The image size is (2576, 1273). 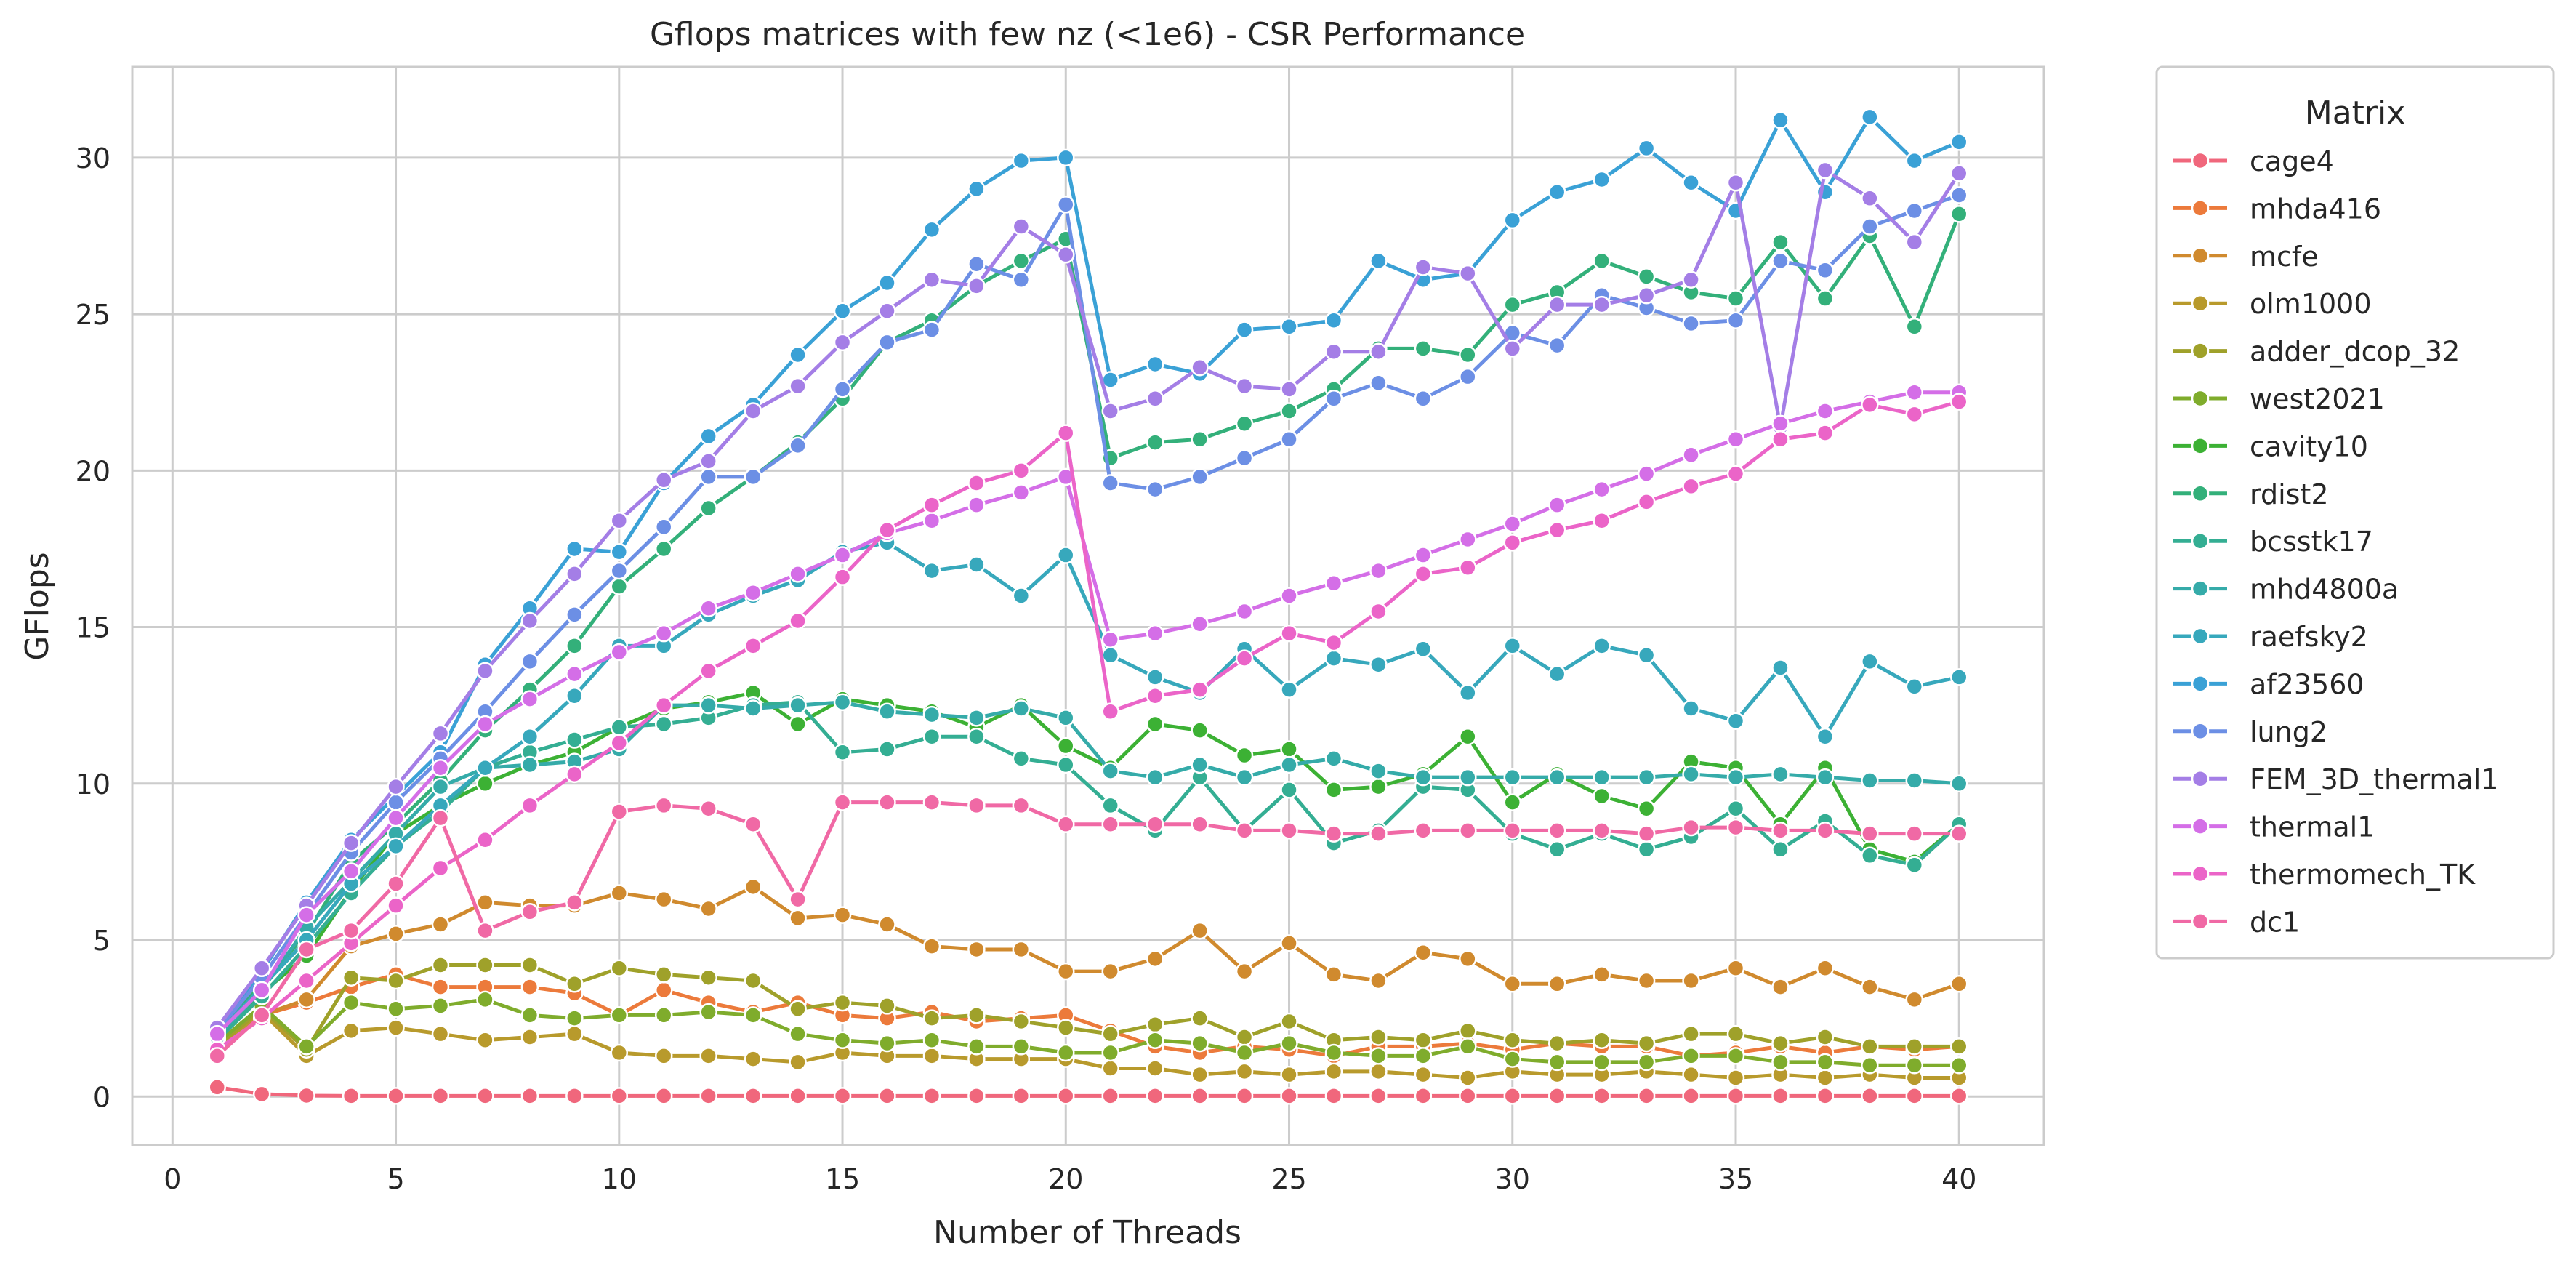 I want to click on legend-label: mhda416, so click(x=2315, y=209).